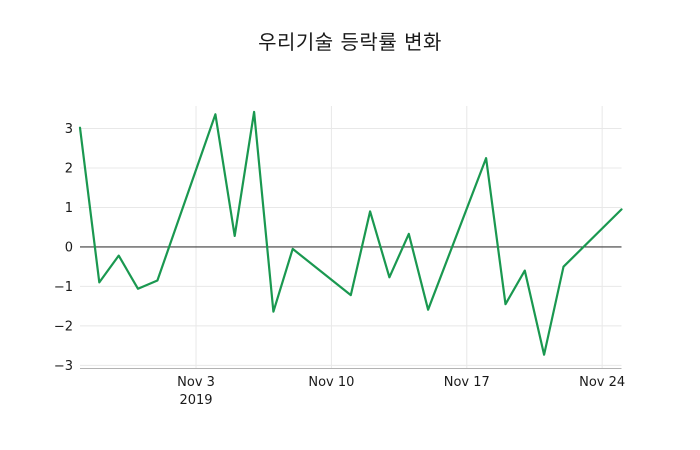  I want to click on x-tick-label: Nov 3, so click(196, 382).